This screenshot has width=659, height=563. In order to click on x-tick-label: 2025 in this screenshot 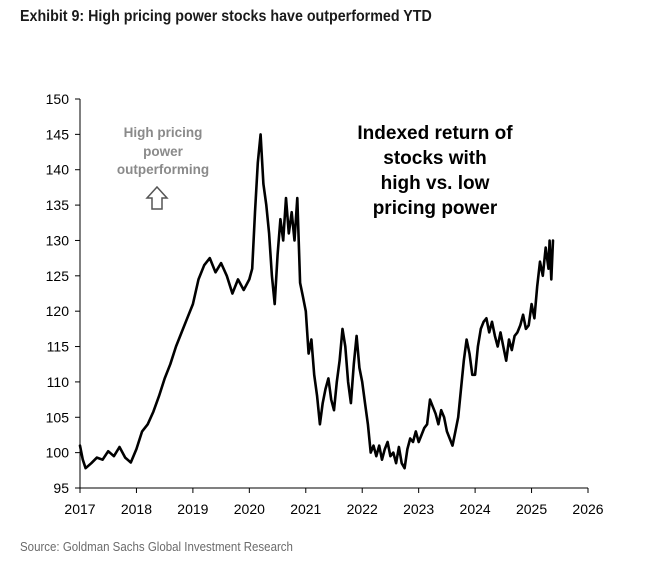, I will do `click(531, 509)`.